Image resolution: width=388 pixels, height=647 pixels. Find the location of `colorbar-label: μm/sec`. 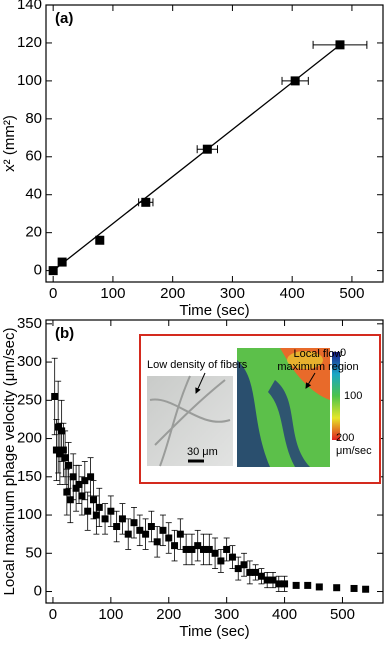

colorbar-label: μm/sec is located at coordinates (354, 451).